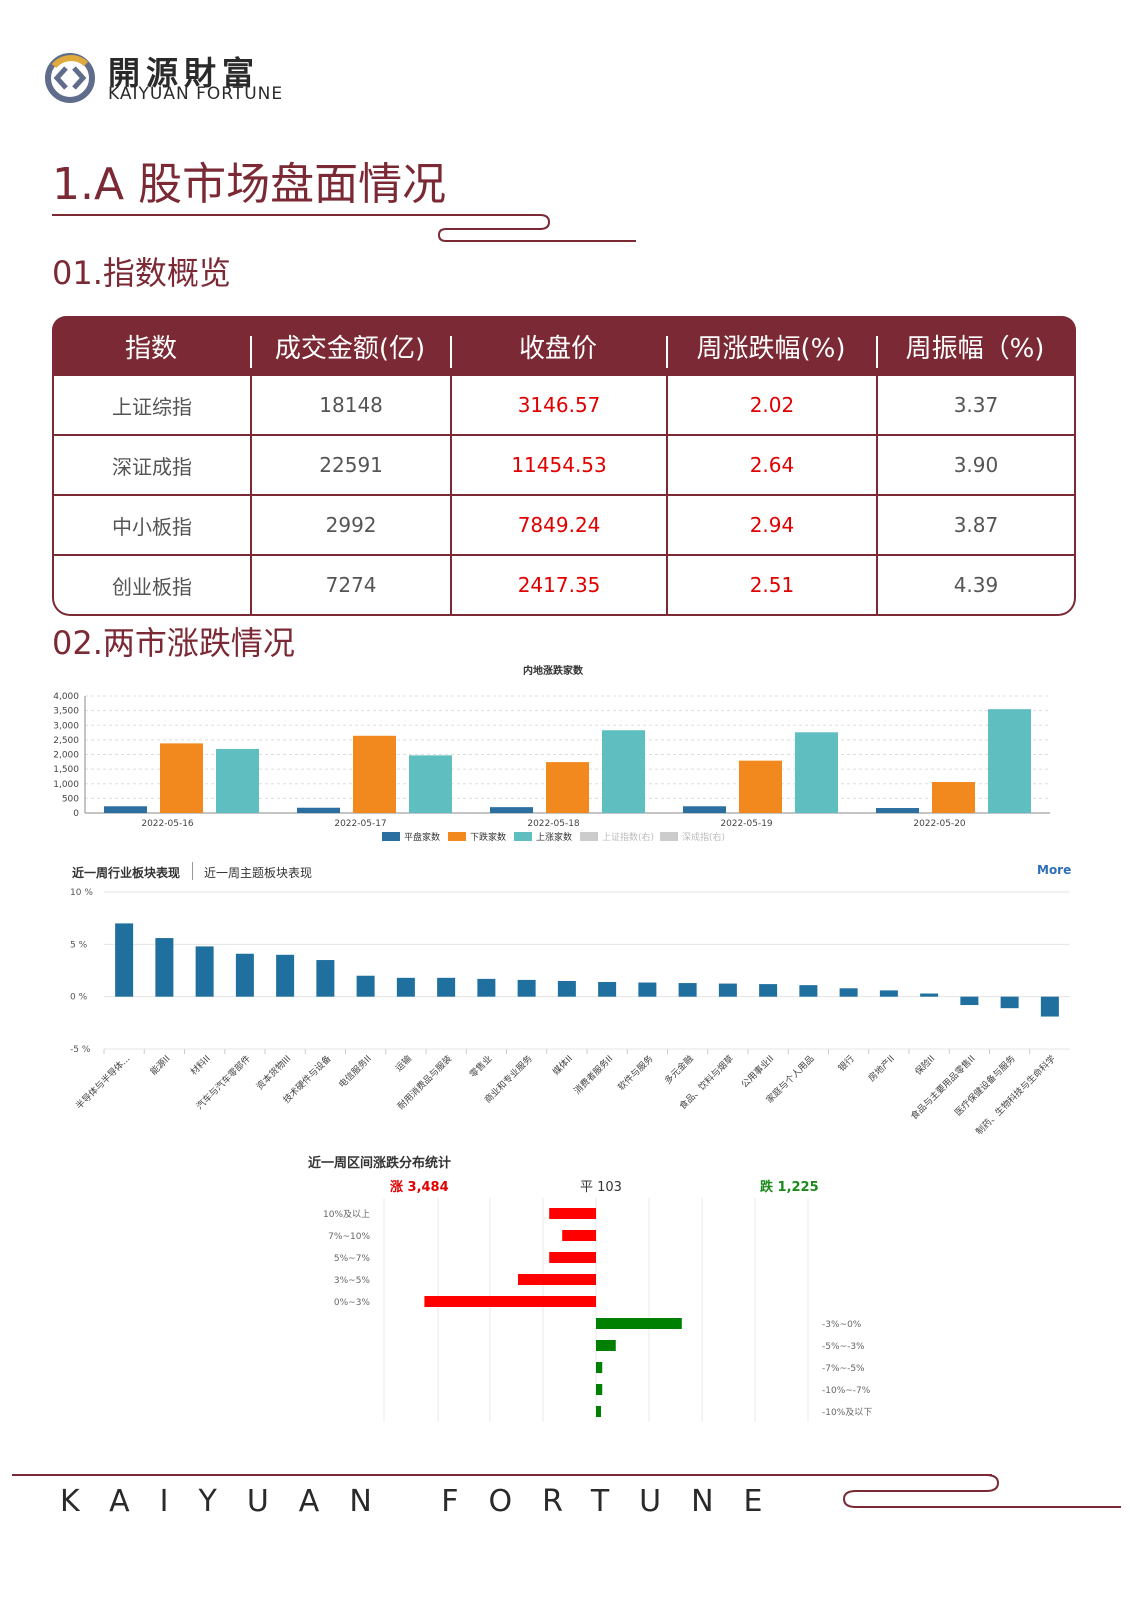  Describe the element at coordinates (553, 670) in the screenshot. I see `chart-title: 内地涨跌家数` at that location.